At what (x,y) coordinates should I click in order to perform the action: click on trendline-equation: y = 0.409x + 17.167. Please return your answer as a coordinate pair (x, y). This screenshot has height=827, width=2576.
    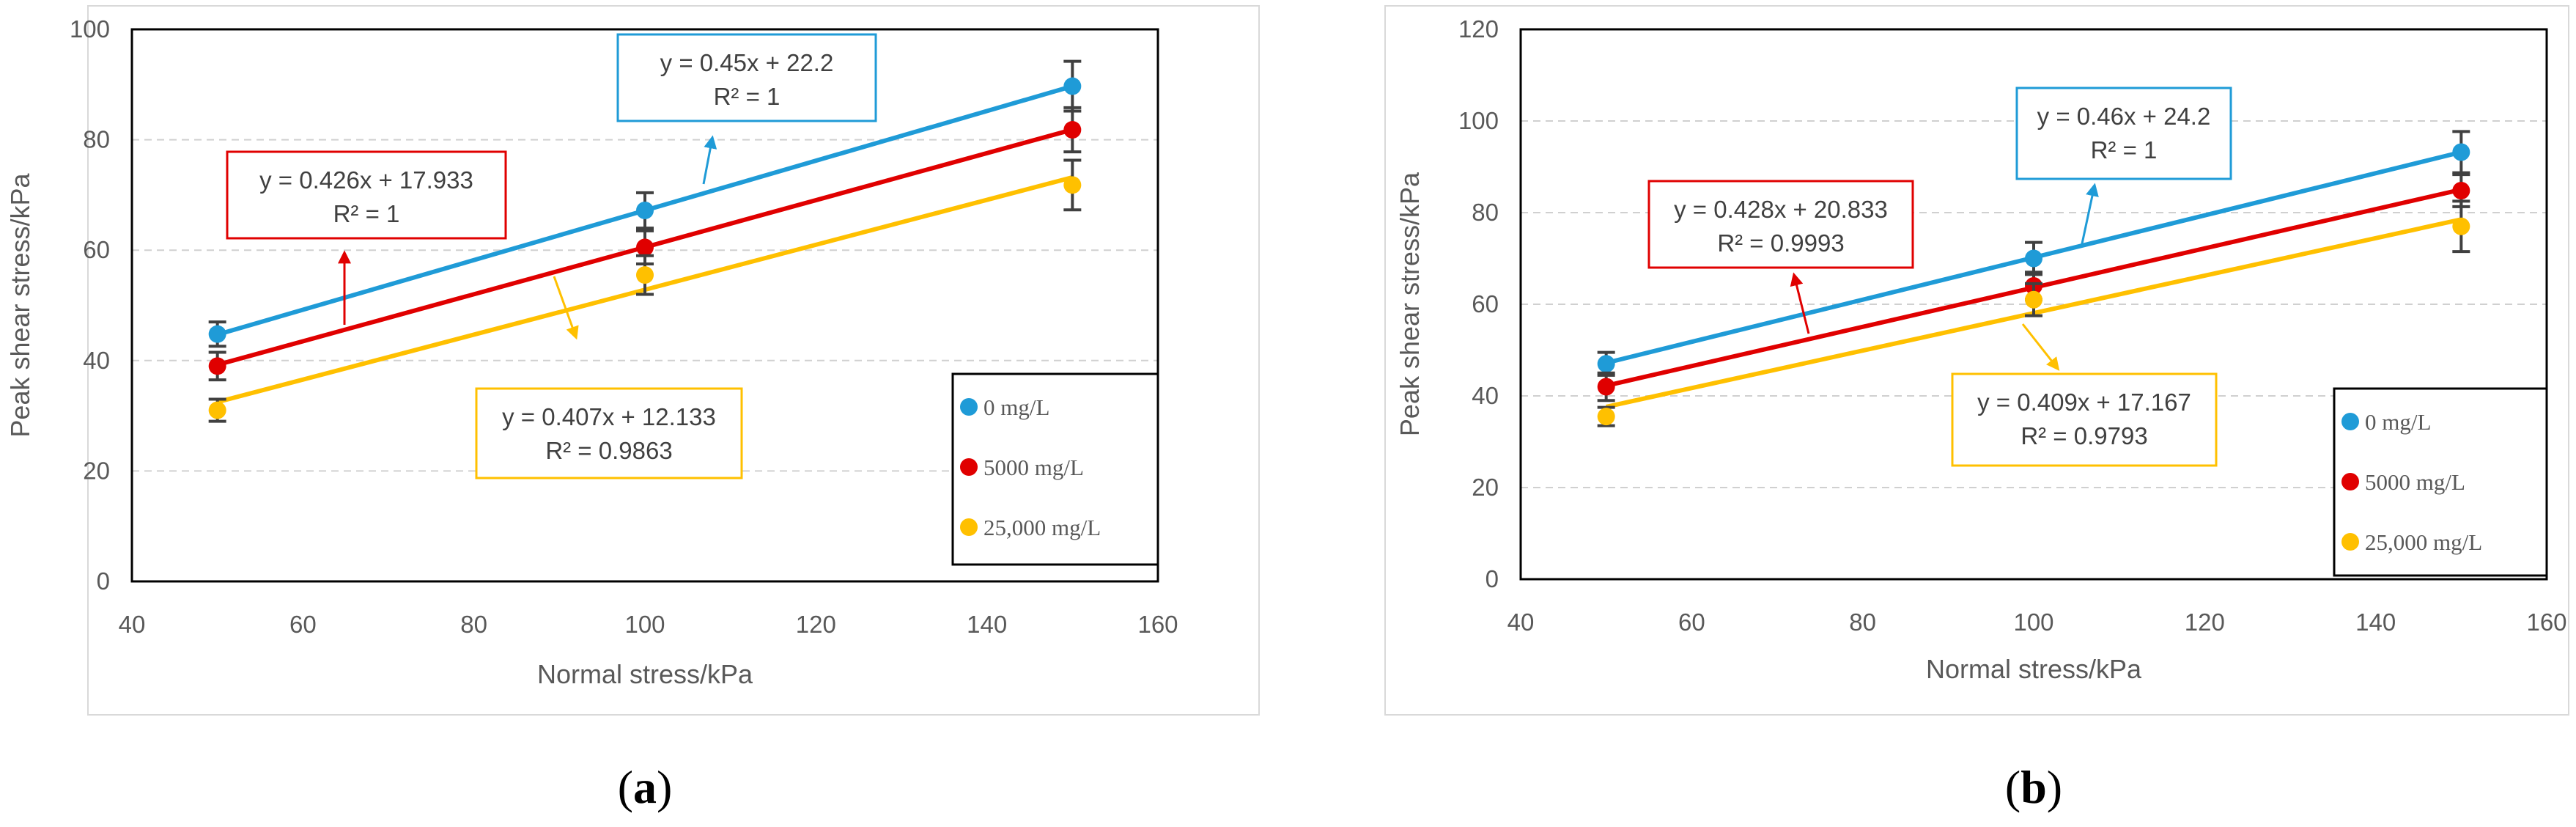
    Looking at the image, I should click on (2084, 402).